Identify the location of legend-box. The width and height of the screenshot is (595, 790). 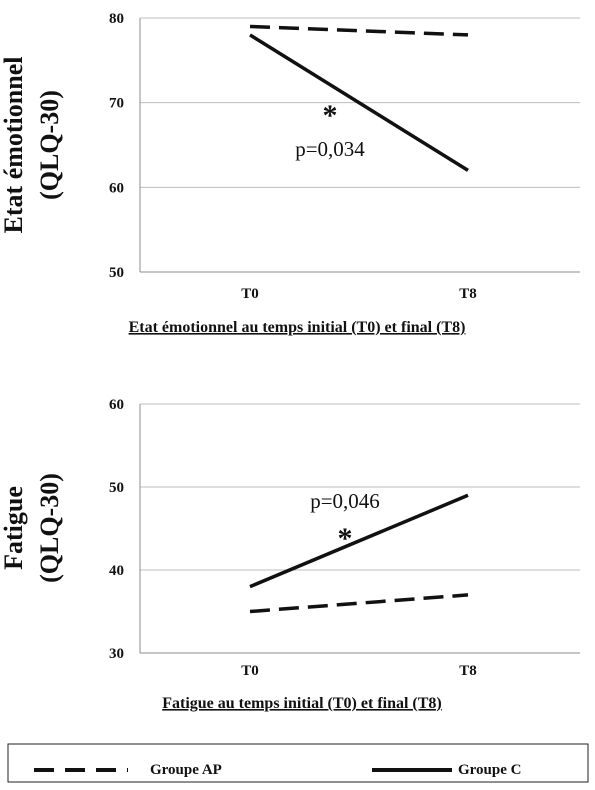
(298, 763).